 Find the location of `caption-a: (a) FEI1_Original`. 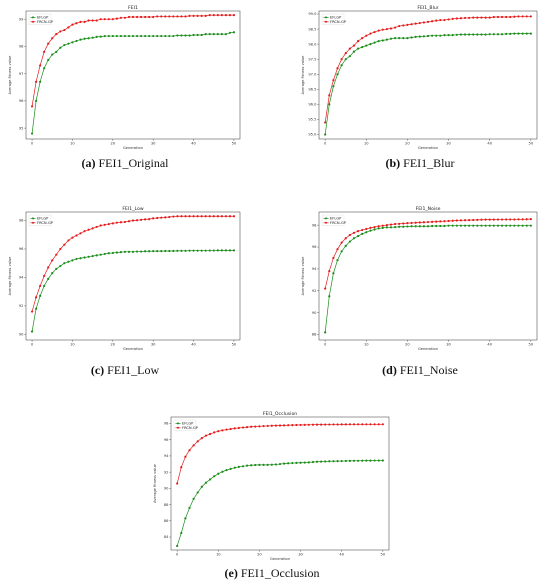

caption-a: (a) FEI1_Original is located at coordinates (125, 163).